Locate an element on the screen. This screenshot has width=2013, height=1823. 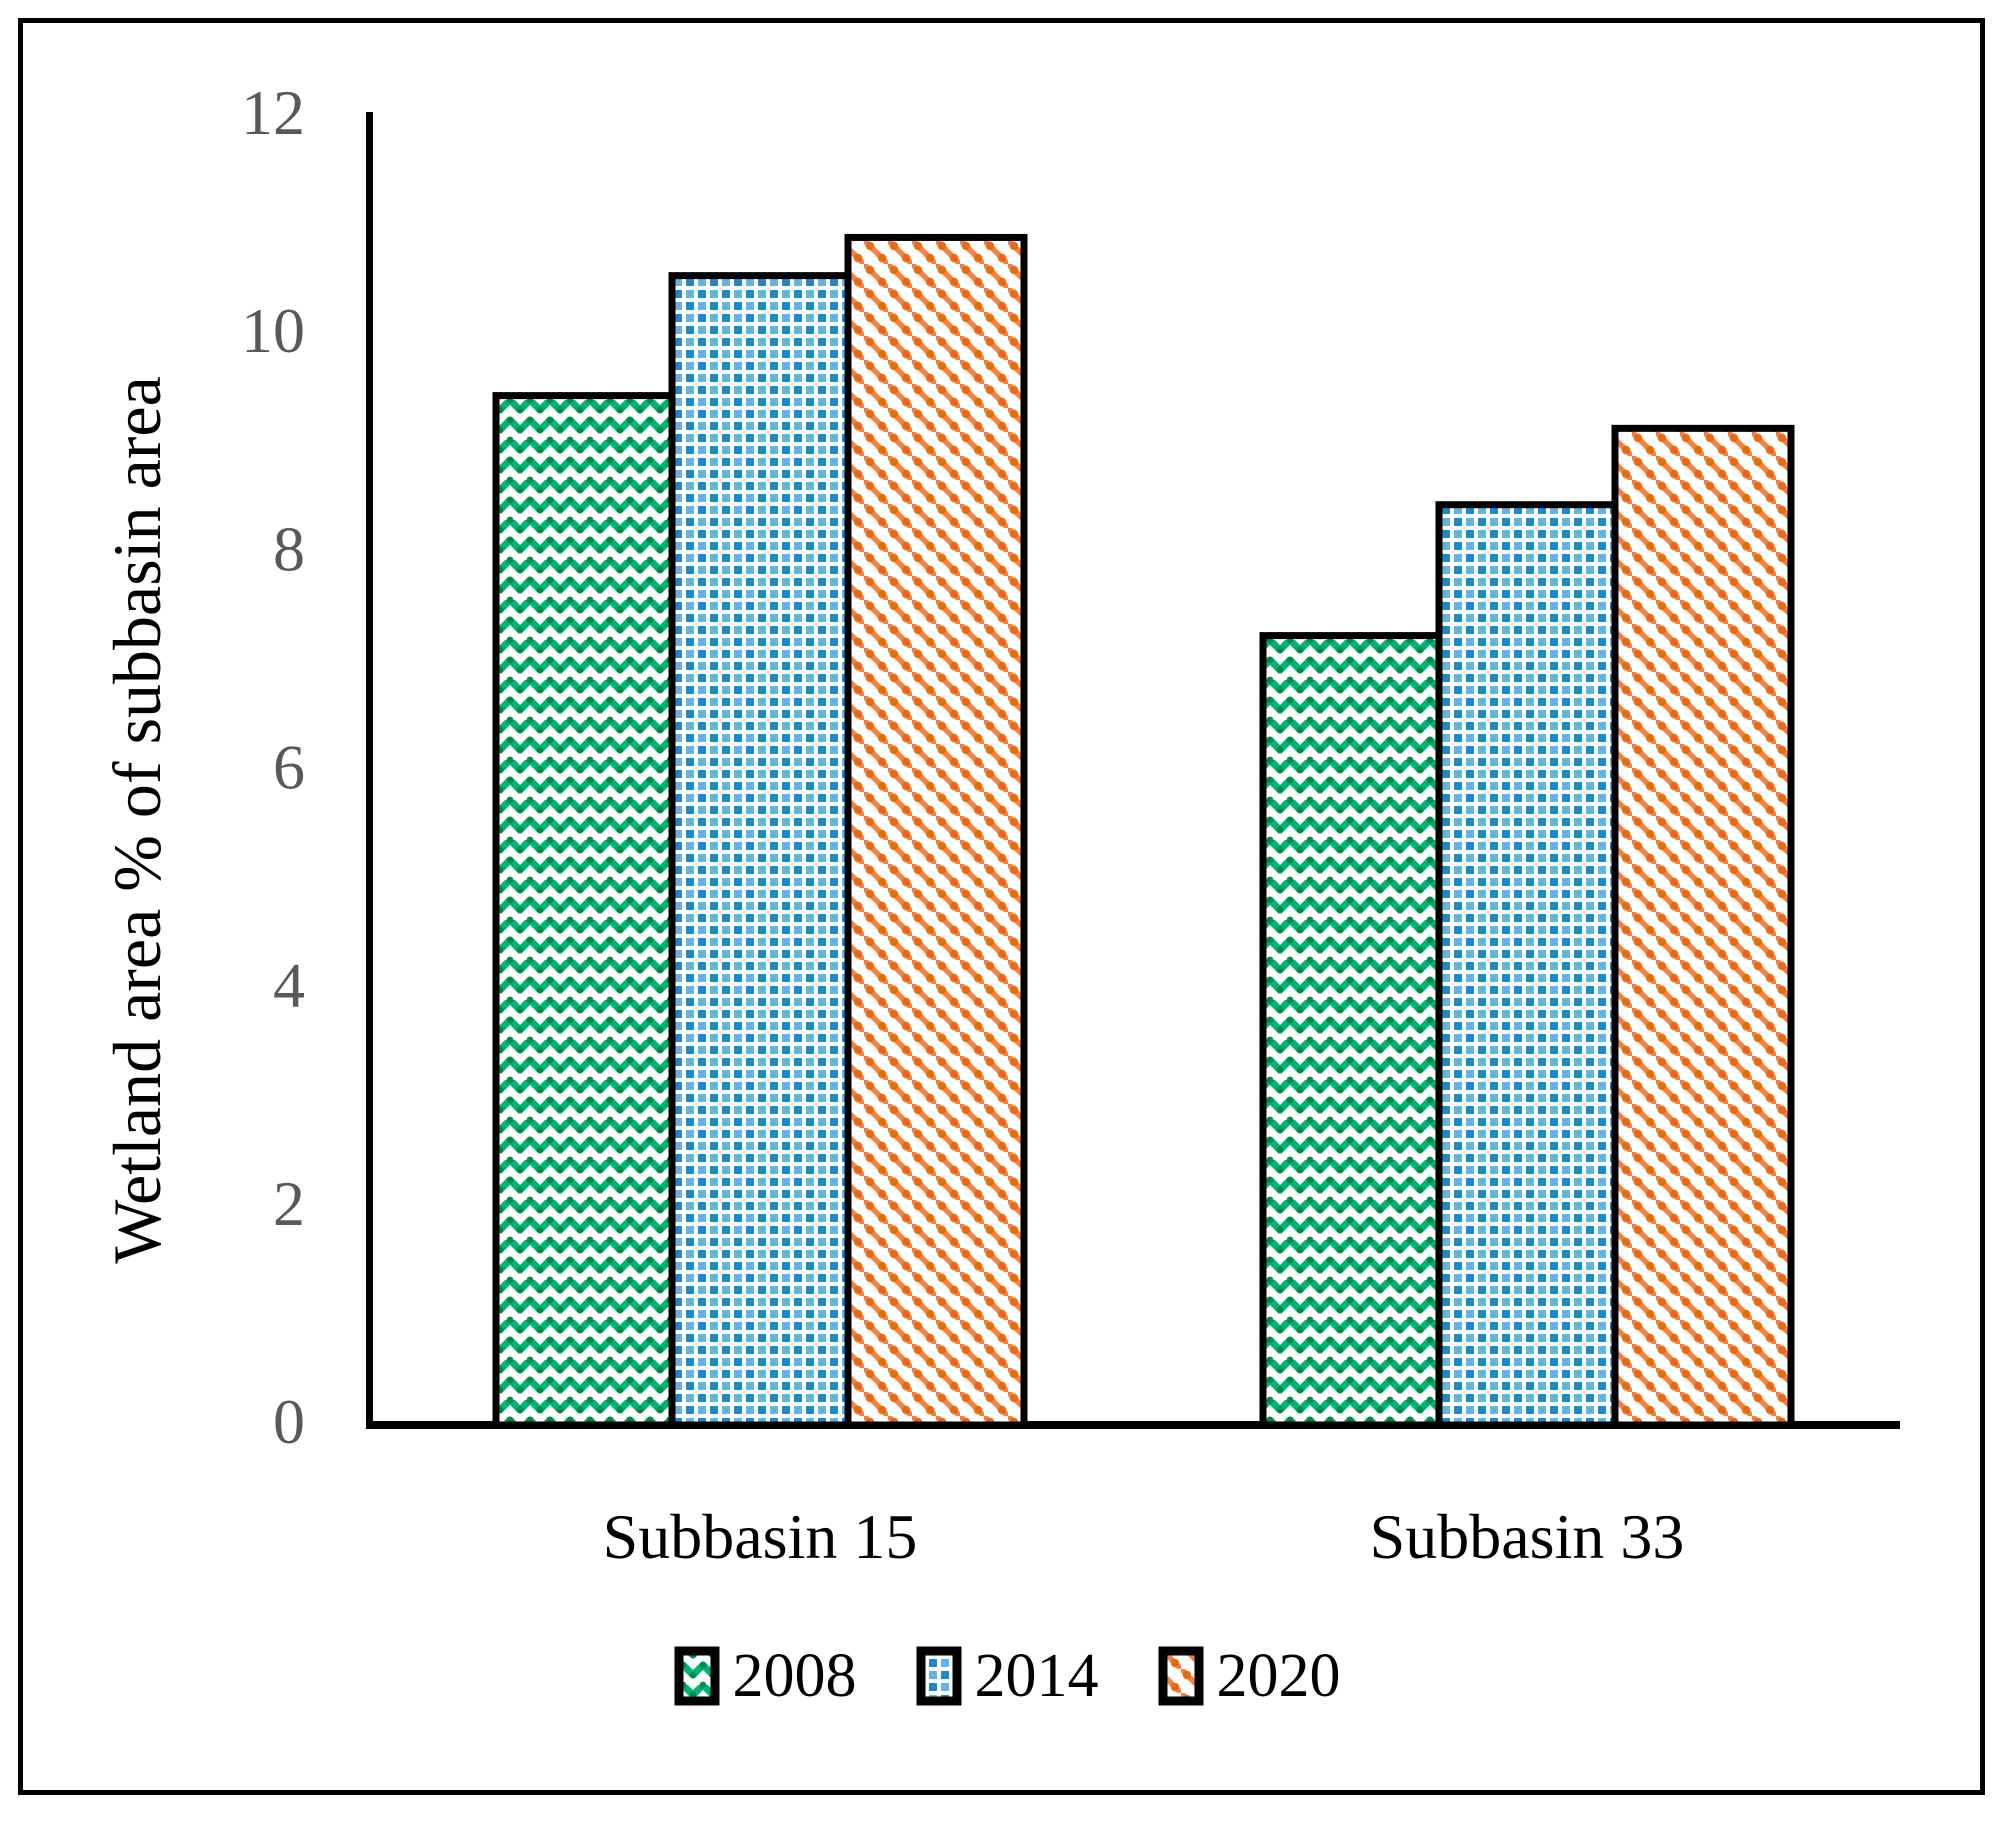
bar-subbasin-15-2020 is located at coordinates (936, 831).